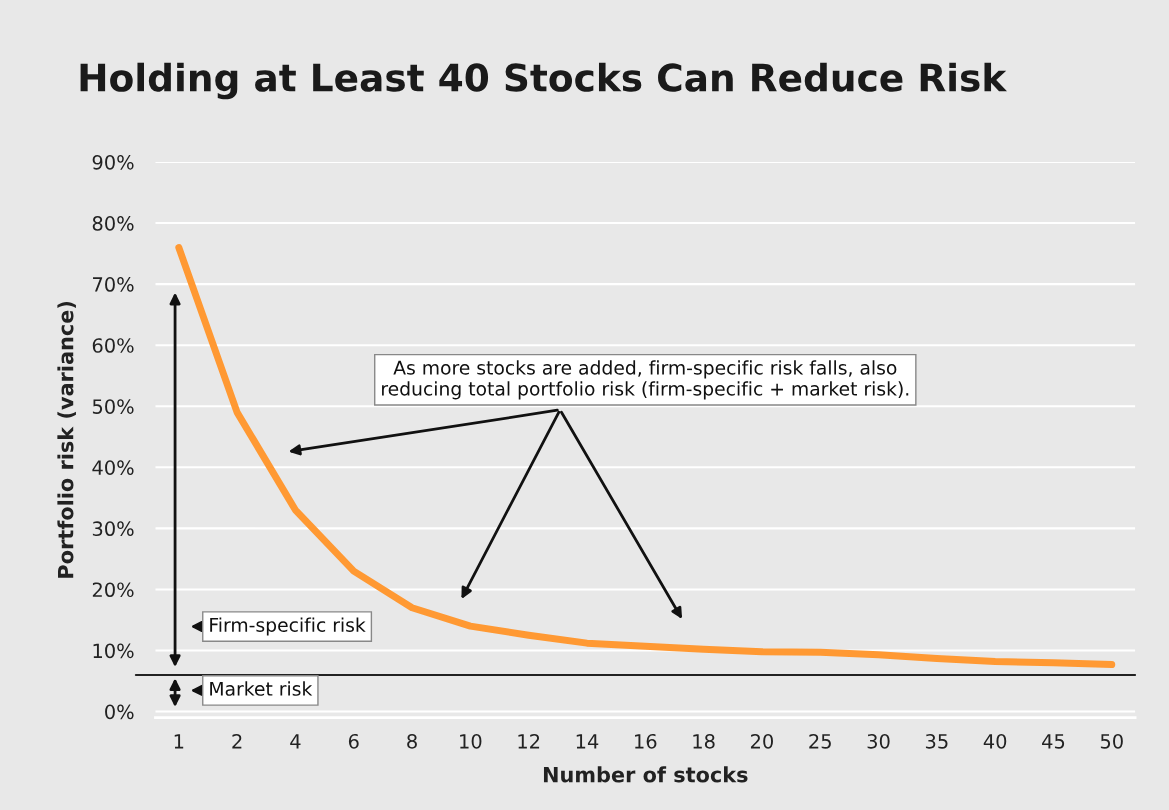 The width and height of the screenshot is (1169, 810). What do you see at coordinates (113, 590) in the screenshot?
I see `y-tick-label: 20%` at bounding box center [113, 590].